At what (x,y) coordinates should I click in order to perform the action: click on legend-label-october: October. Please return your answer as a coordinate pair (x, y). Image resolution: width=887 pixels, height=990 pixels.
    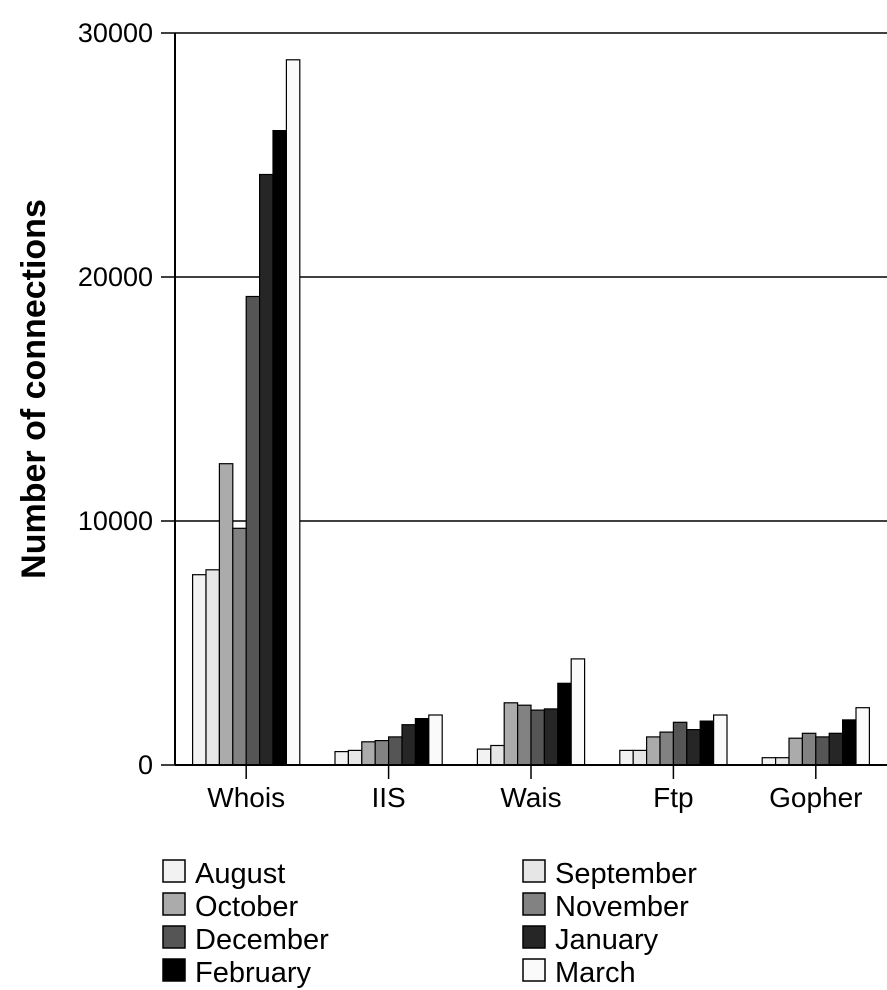
    Looking at the image, I should click on (246, 907).